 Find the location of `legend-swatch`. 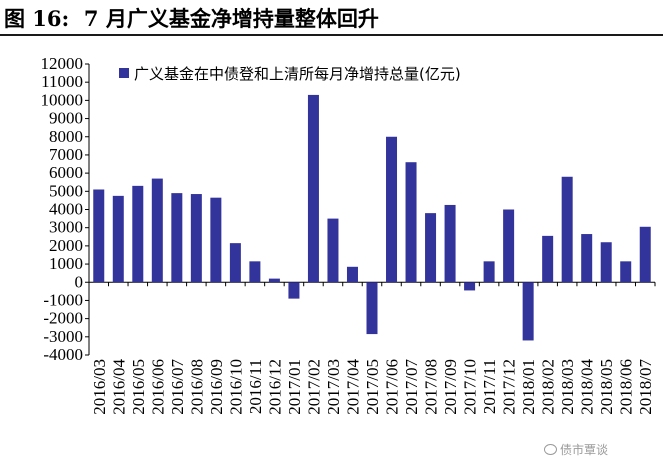

legend-swatch is located at coordinates (124, 73).